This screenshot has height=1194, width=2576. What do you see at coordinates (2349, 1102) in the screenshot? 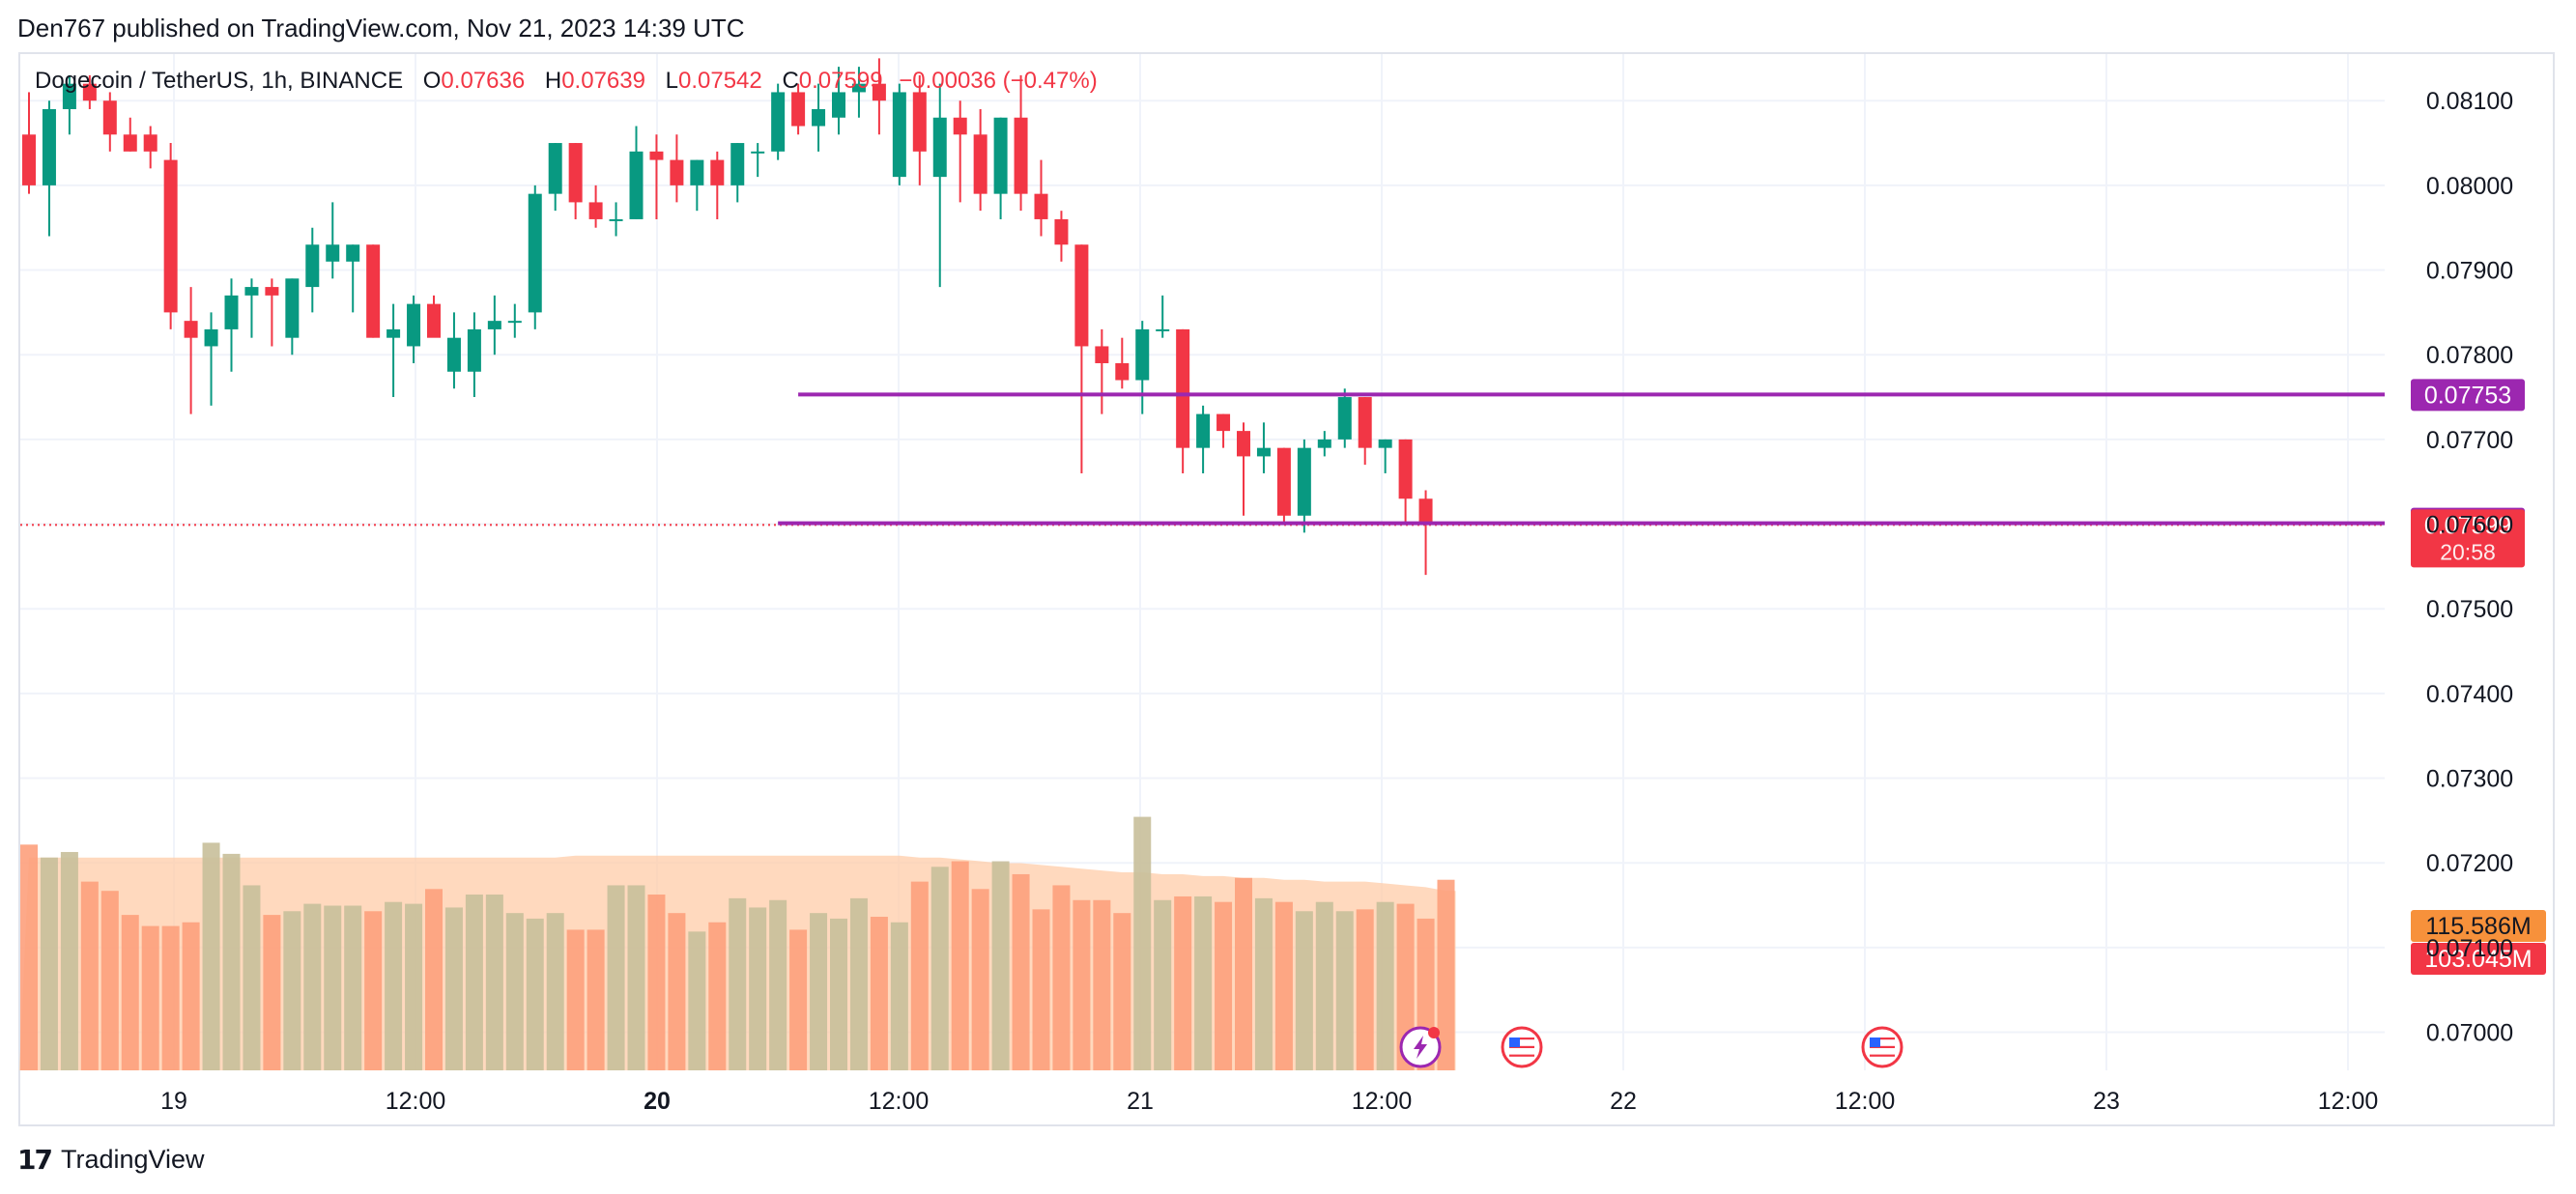
I see `x-tick-label: 12:00` at bounding box center [2349, 1102].